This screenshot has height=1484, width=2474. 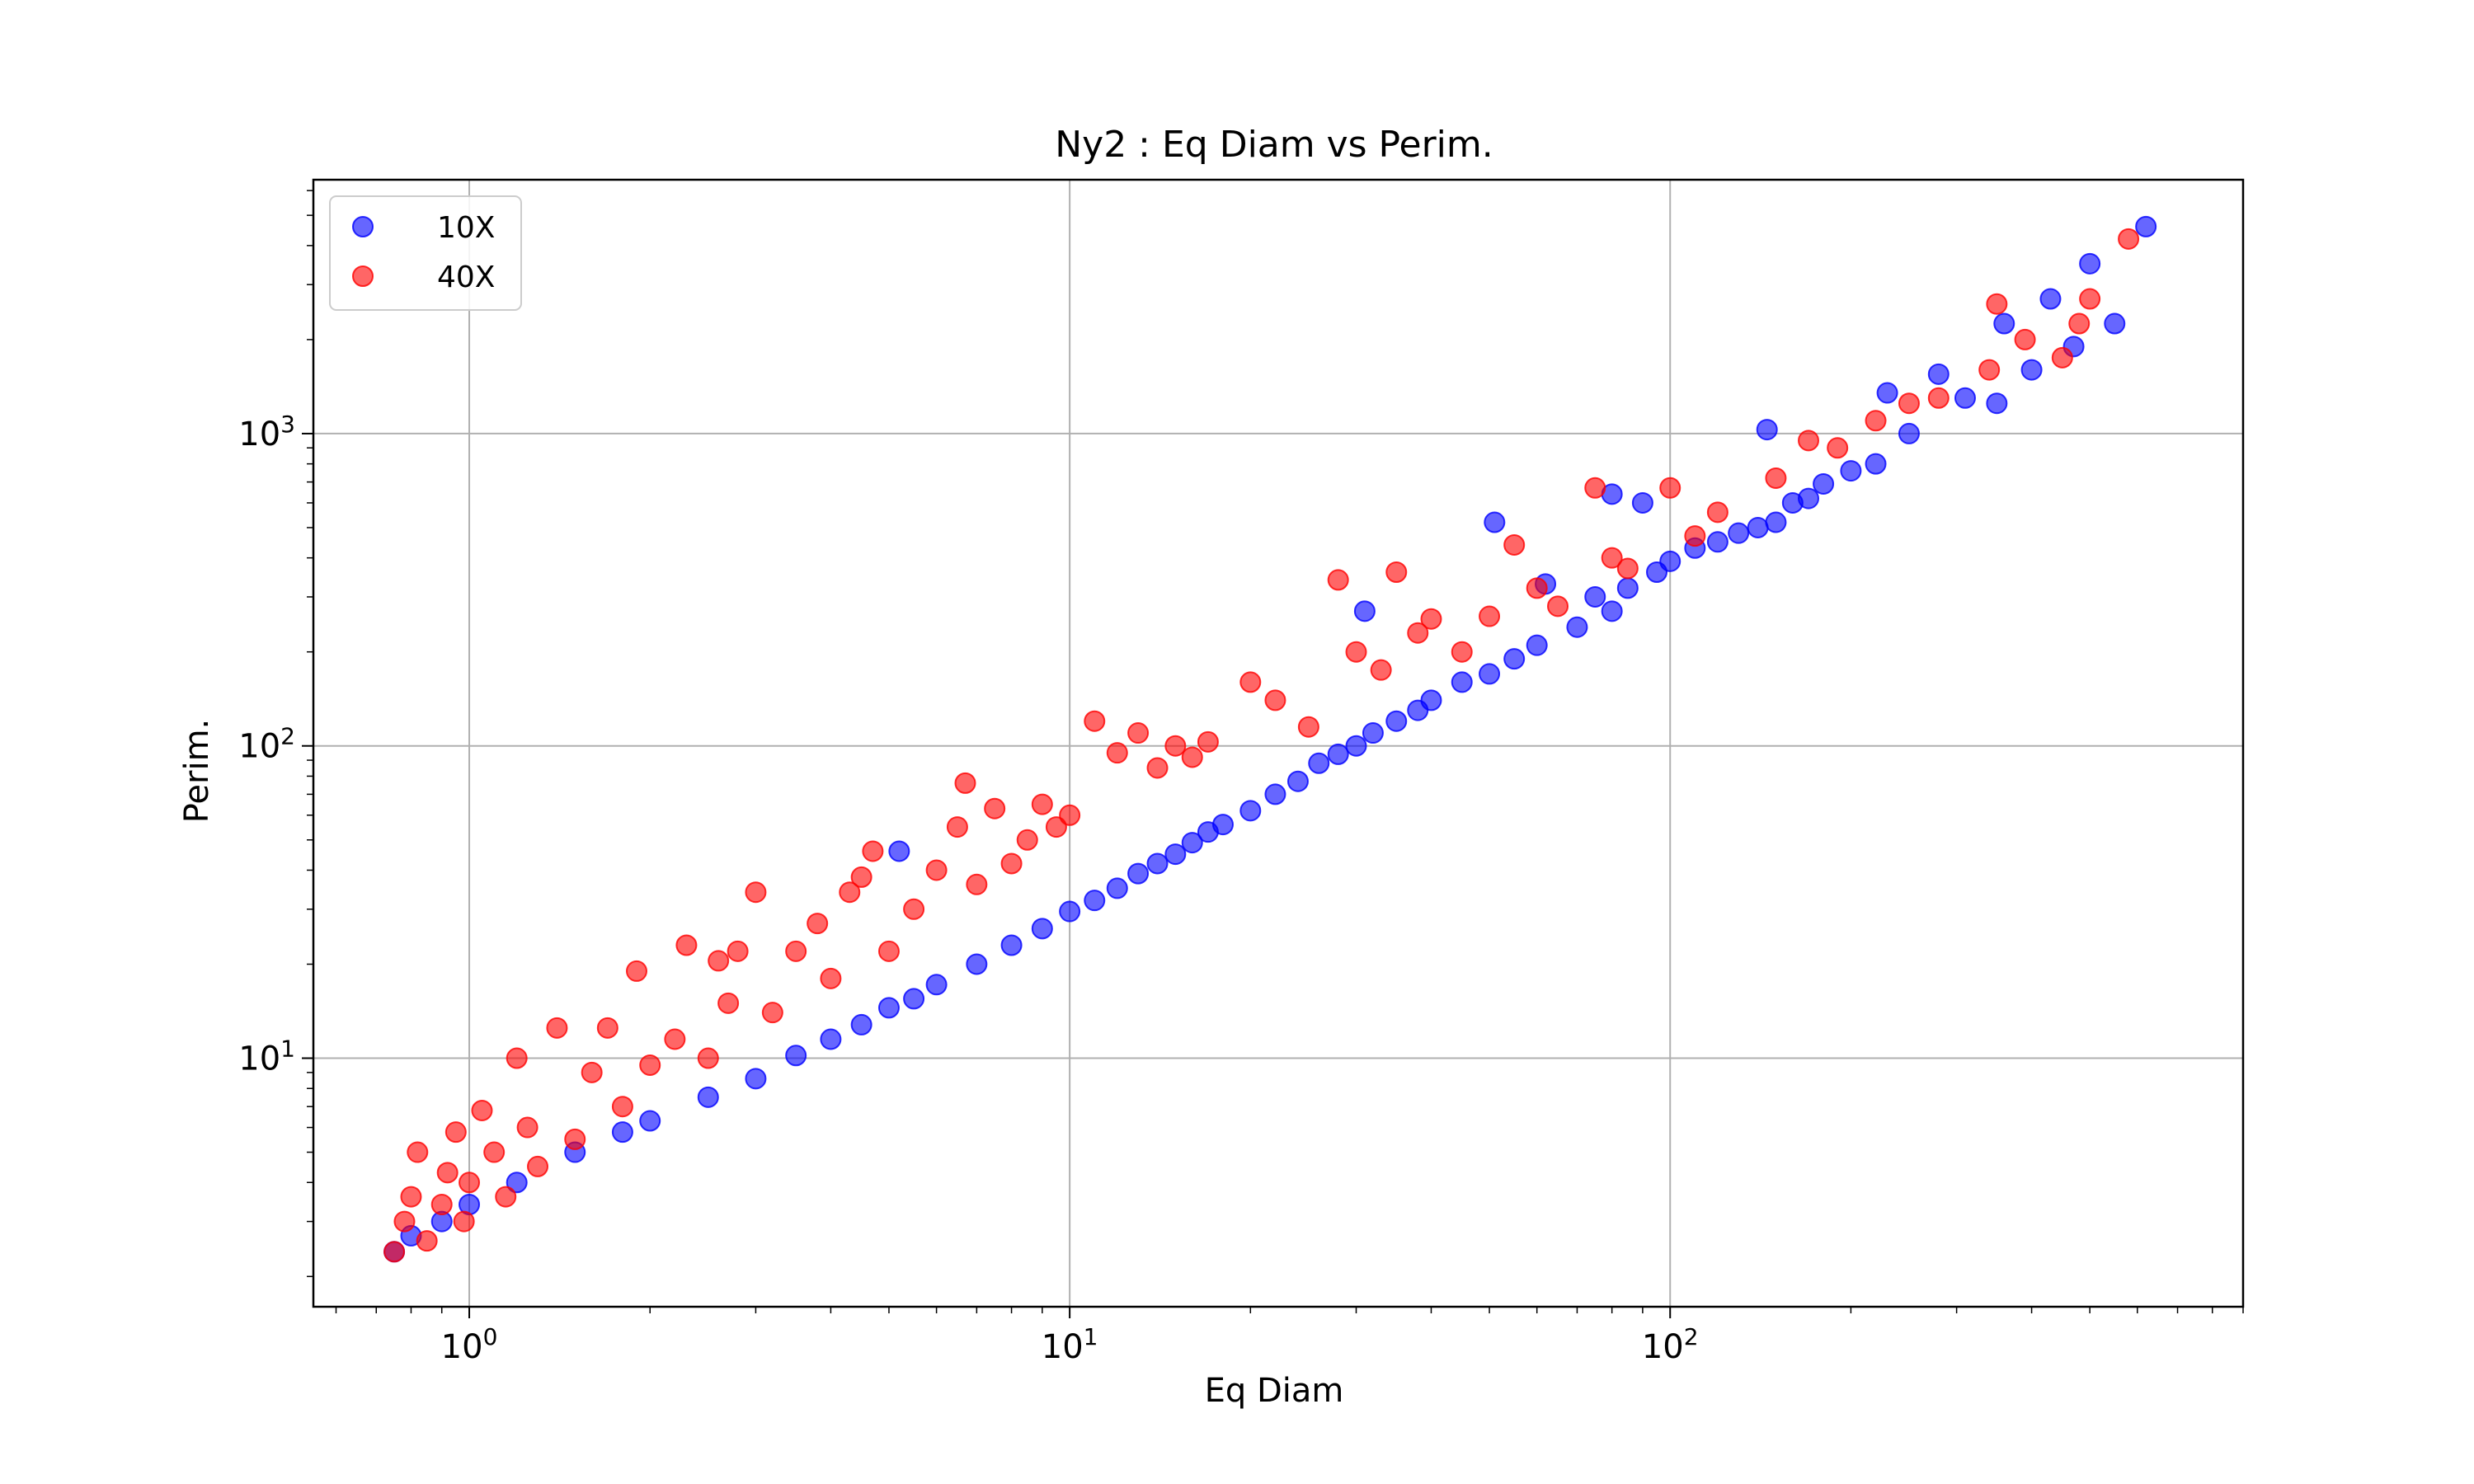 What do you see at coordinates (469, 1344) in the screenshot?
I see `x-tick-label: 100` at bounding box center [469, 1344].